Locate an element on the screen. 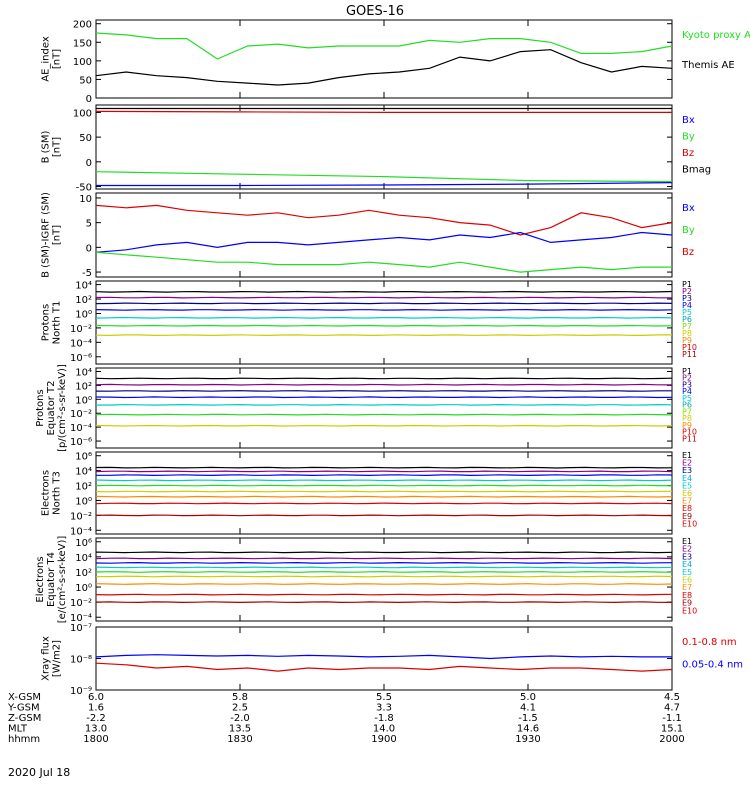 This screenshot has height=800, width=750. y-tick-label: 50 is located at coordinates (85, 138).